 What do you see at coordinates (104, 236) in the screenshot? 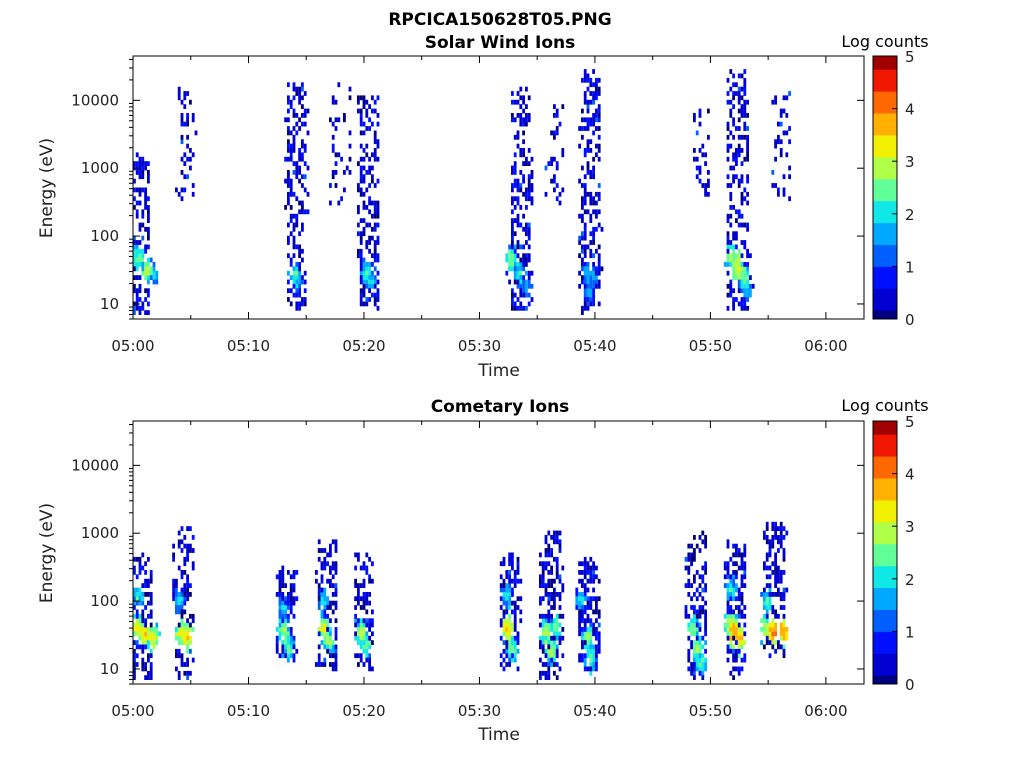
I see `y-tick-label: 100` at bounding box center [104, 236].